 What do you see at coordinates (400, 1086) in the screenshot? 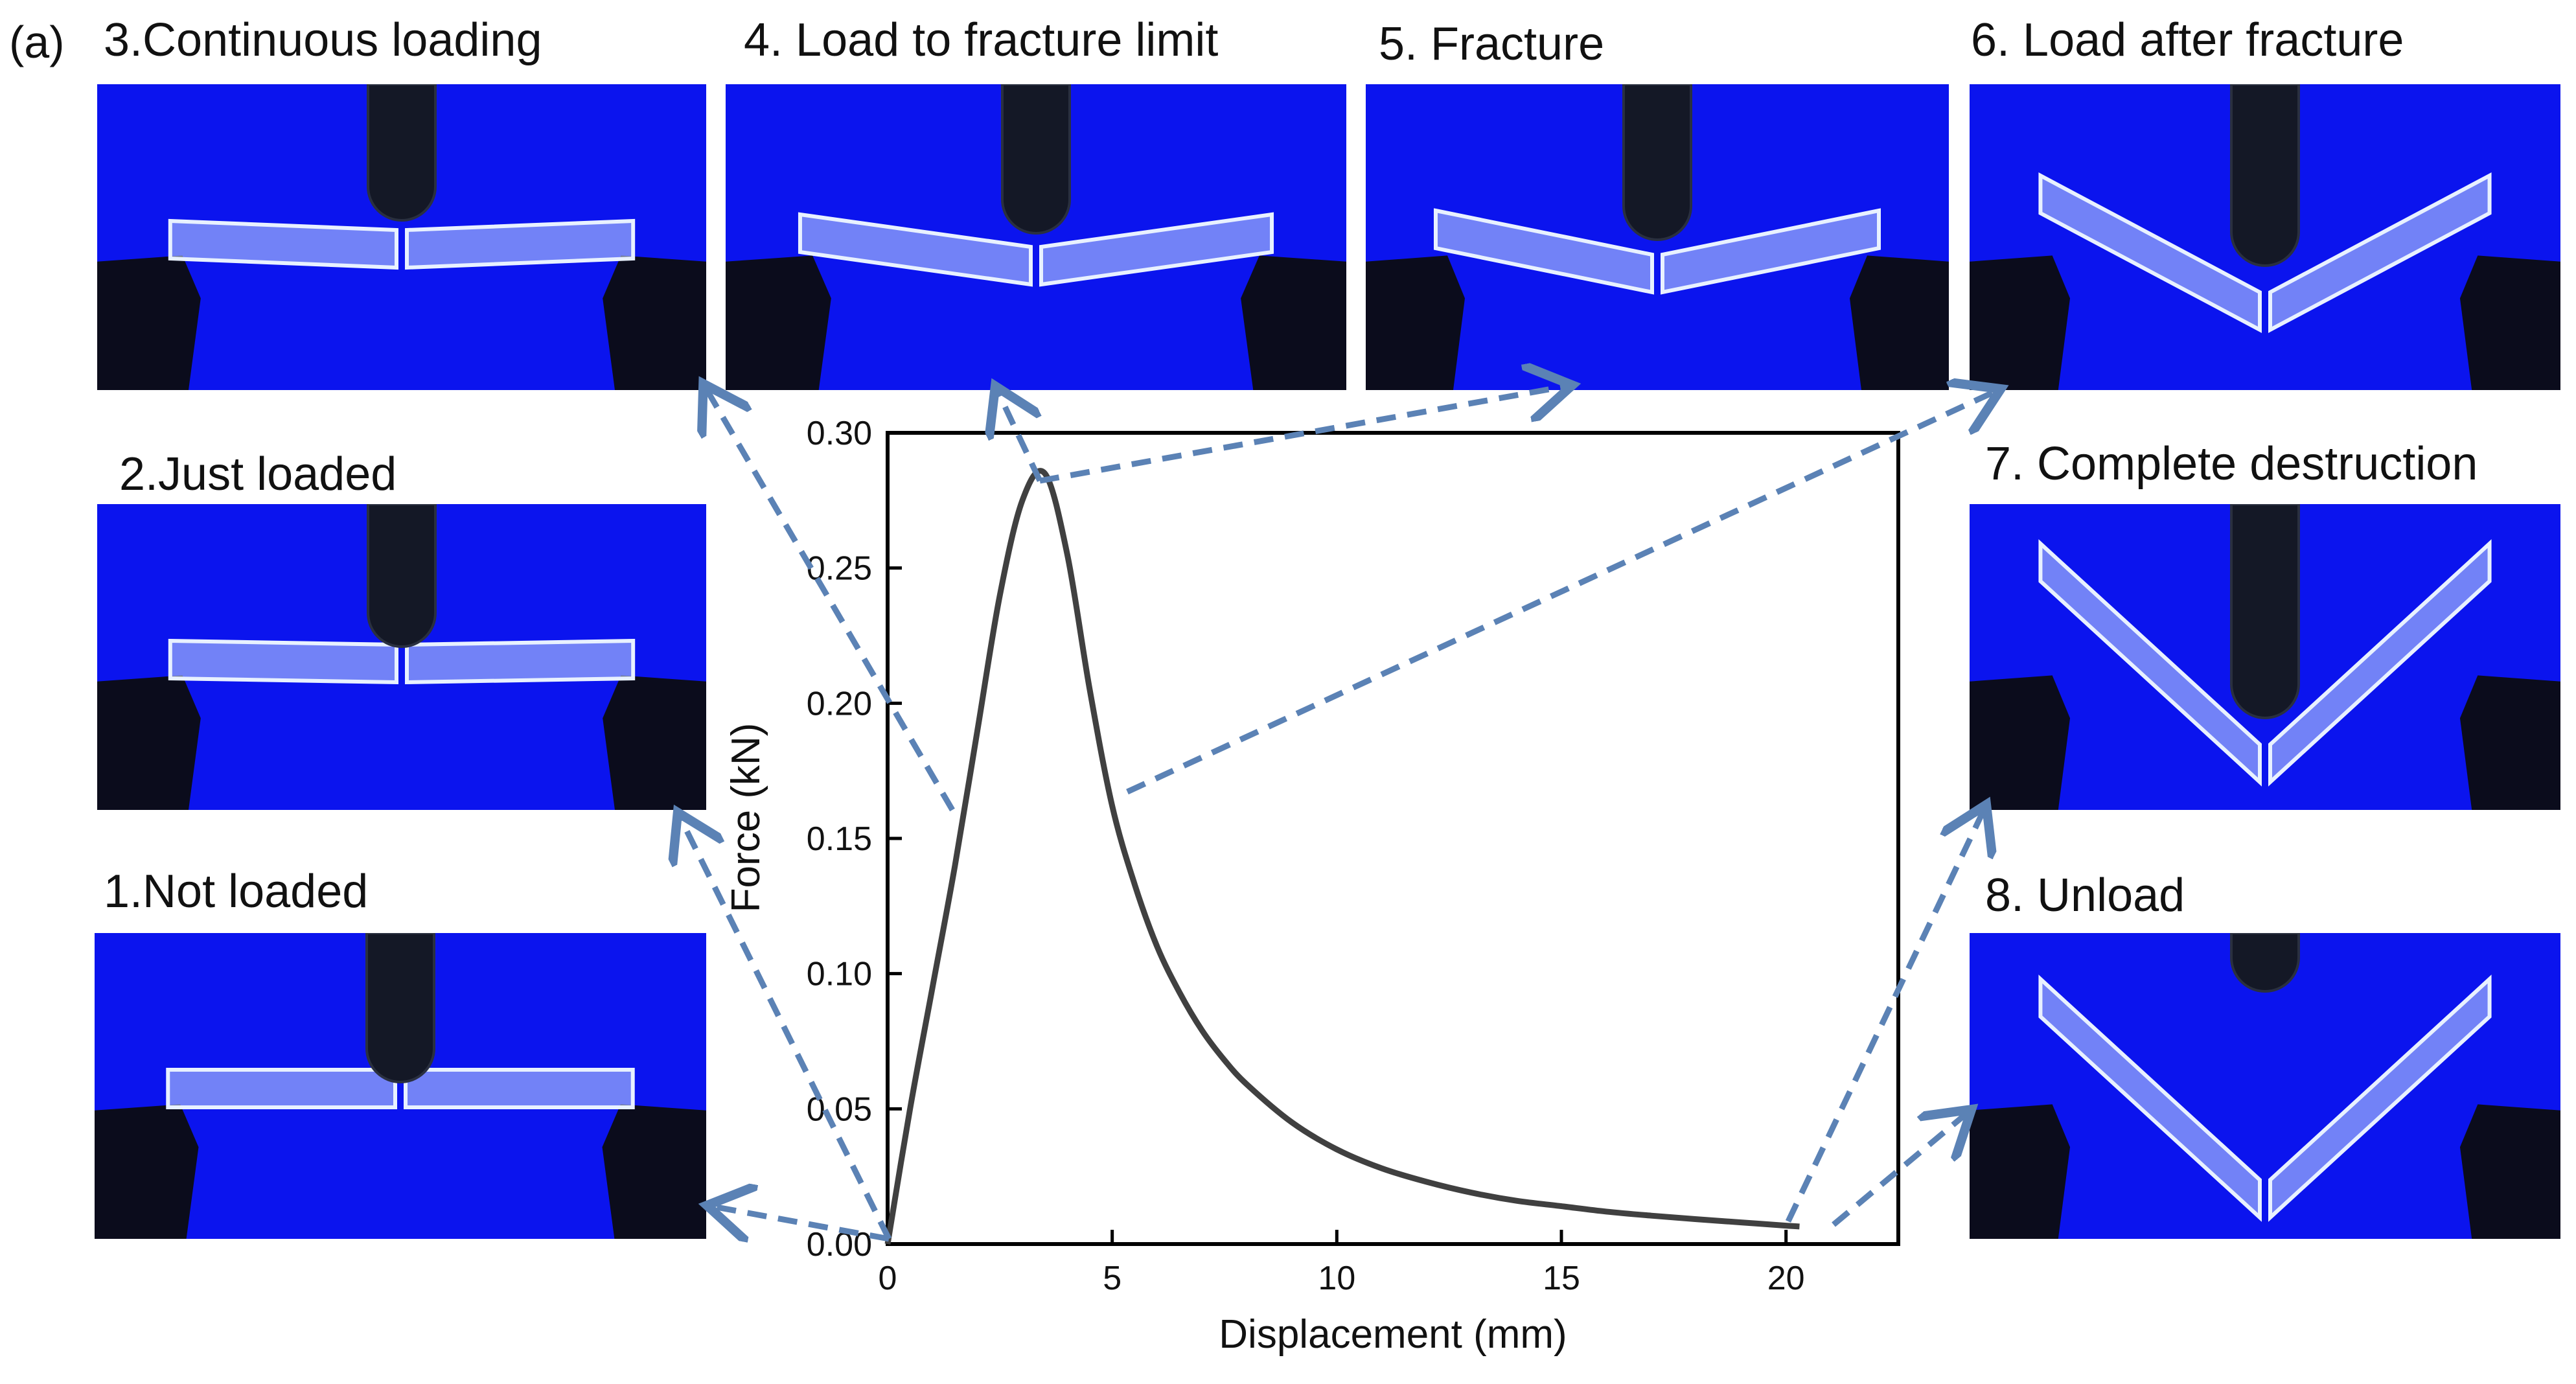
I see `photo-not-loaded` at bounding box center [400, 1086].